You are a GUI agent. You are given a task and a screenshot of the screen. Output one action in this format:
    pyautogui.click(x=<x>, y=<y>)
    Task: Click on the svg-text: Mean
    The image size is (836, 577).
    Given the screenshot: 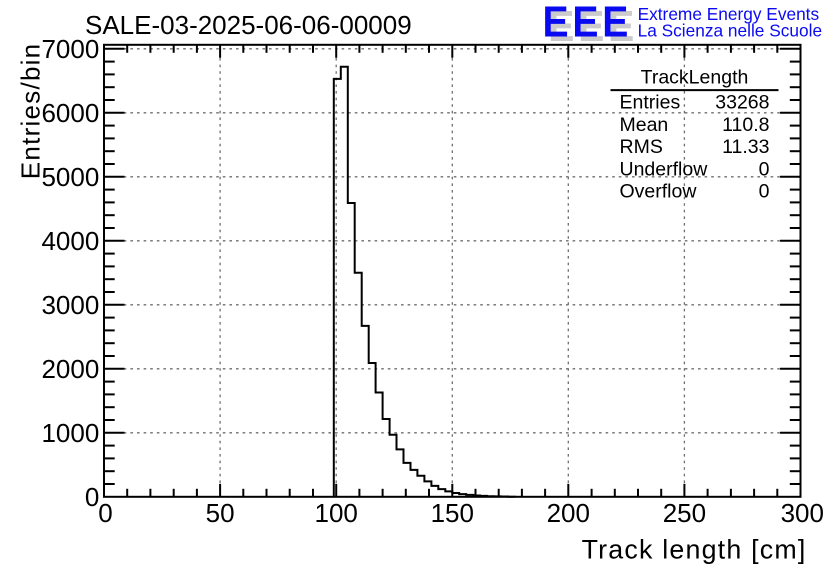 What is the action you would take?
    pyautogui.click(x=644, y=125)
    